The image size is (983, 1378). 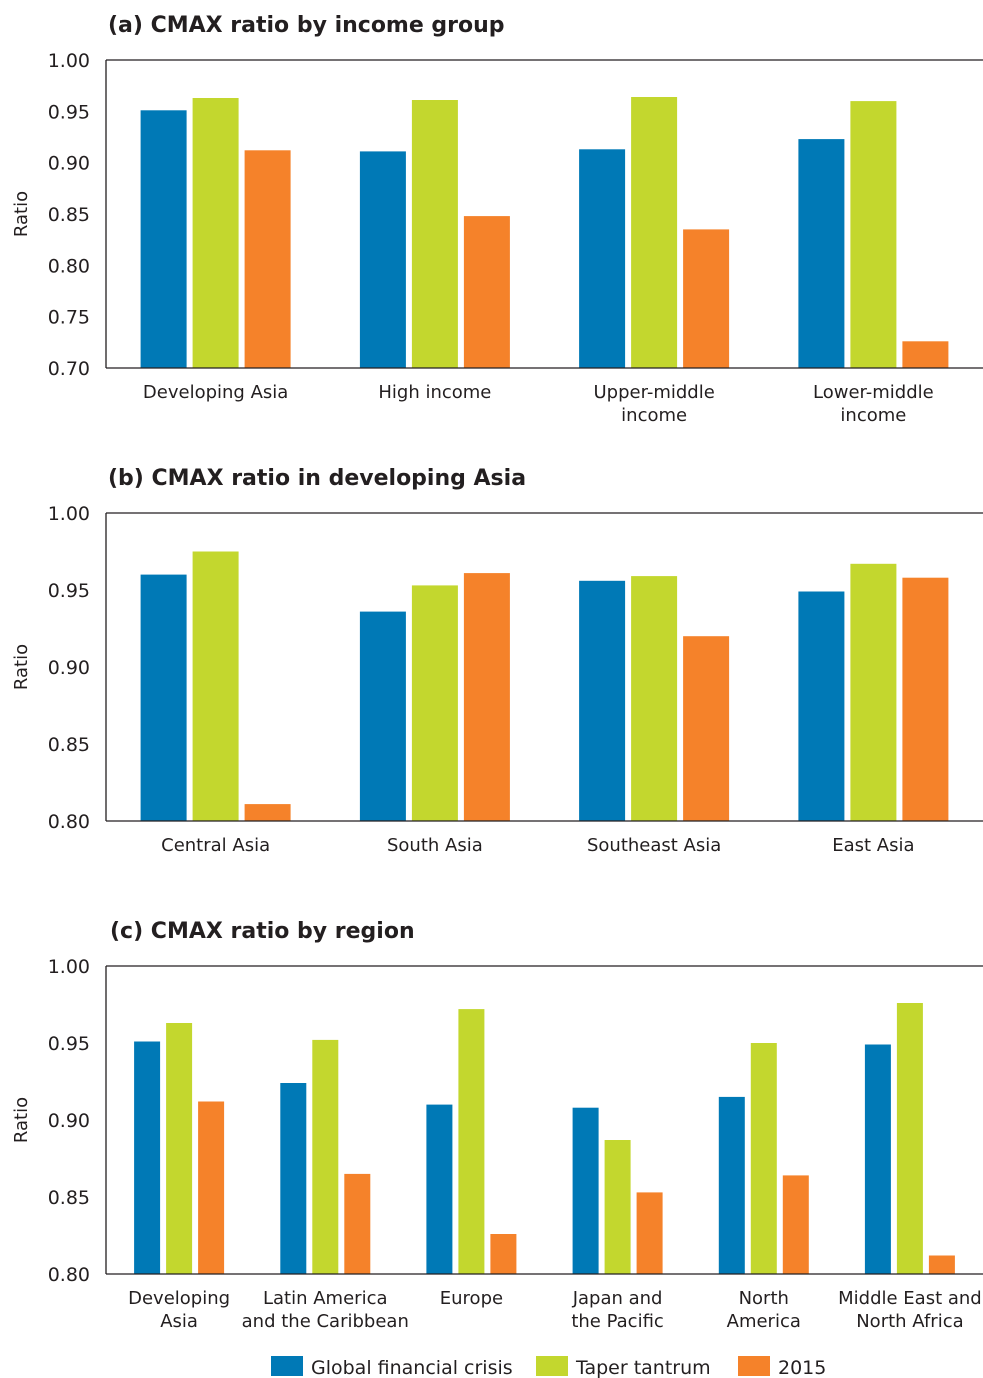 I want to click on x-category-label: East Asia, so click(x=873, y=845).